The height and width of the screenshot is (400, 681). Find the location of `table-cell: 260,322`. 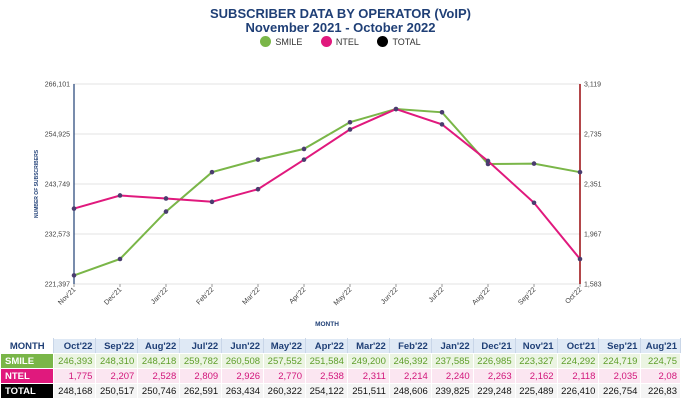

table-cell: 260,322 is located at coordinates (285, 391).